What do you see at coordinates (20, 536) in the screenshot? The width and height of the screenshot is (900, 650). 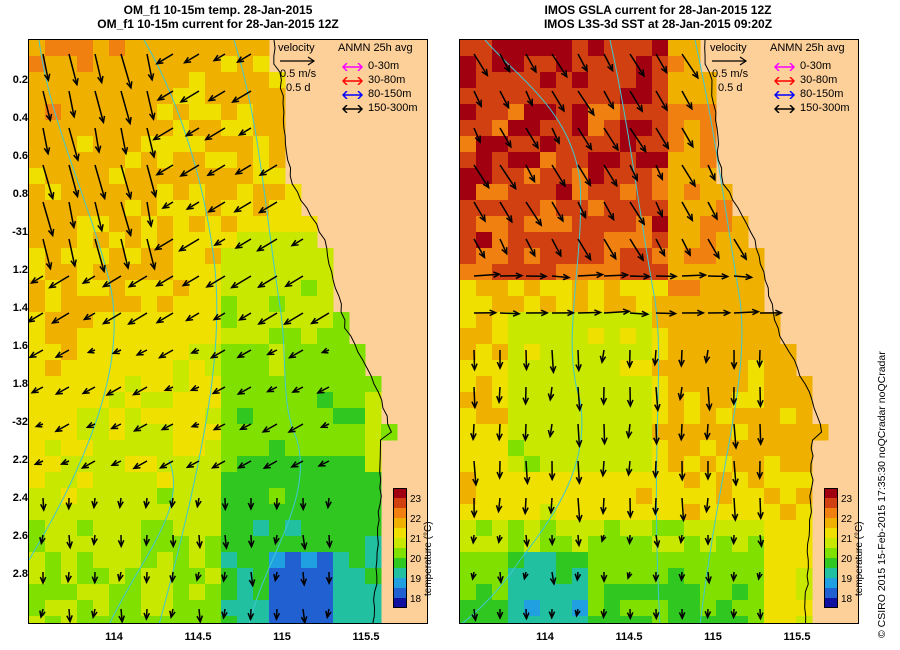 I see `y-tick-label: 2.6` at bounding box center [20, 536].